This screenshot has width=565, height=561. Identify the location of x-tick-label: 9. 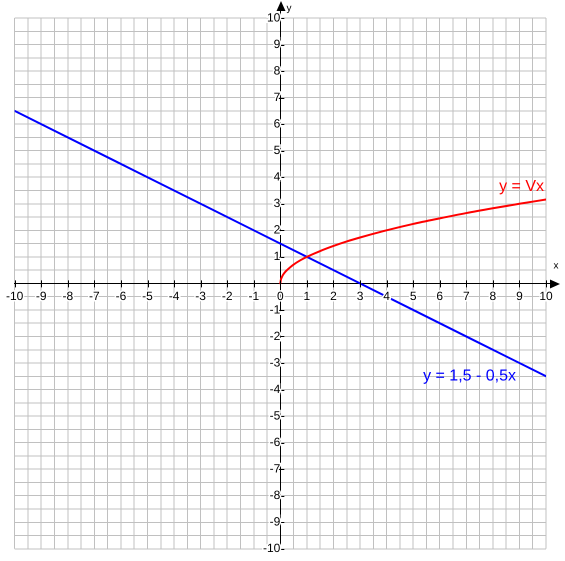
(520, 295).